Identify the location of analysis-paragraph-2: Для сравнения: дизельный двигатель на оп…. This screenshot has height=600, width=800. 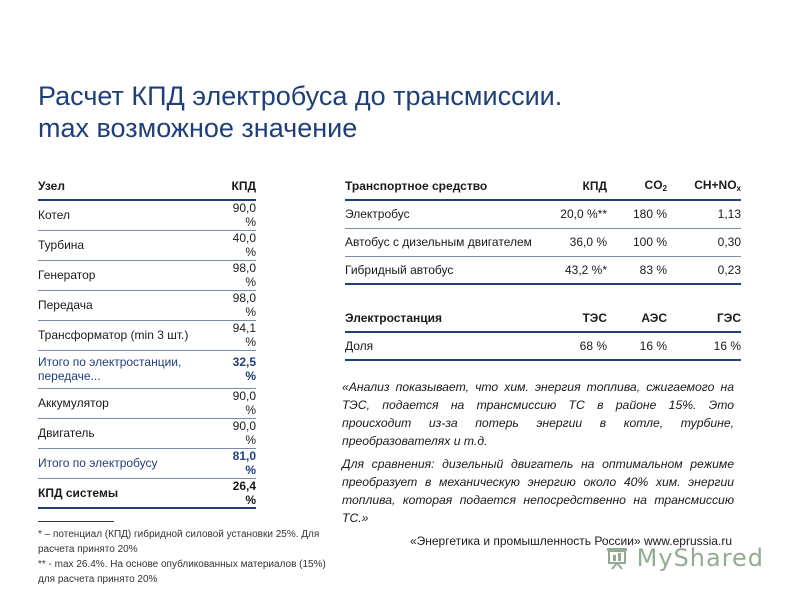
(538, 491).